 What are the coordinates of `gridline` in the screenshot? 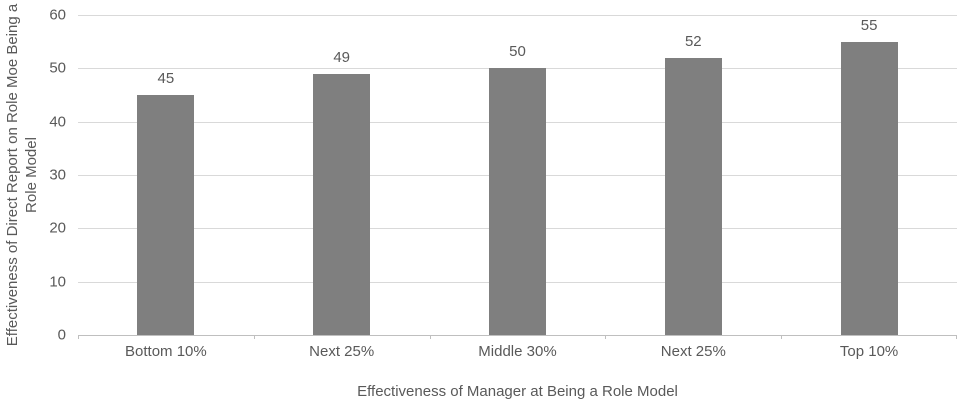 It's located at (517, 15).